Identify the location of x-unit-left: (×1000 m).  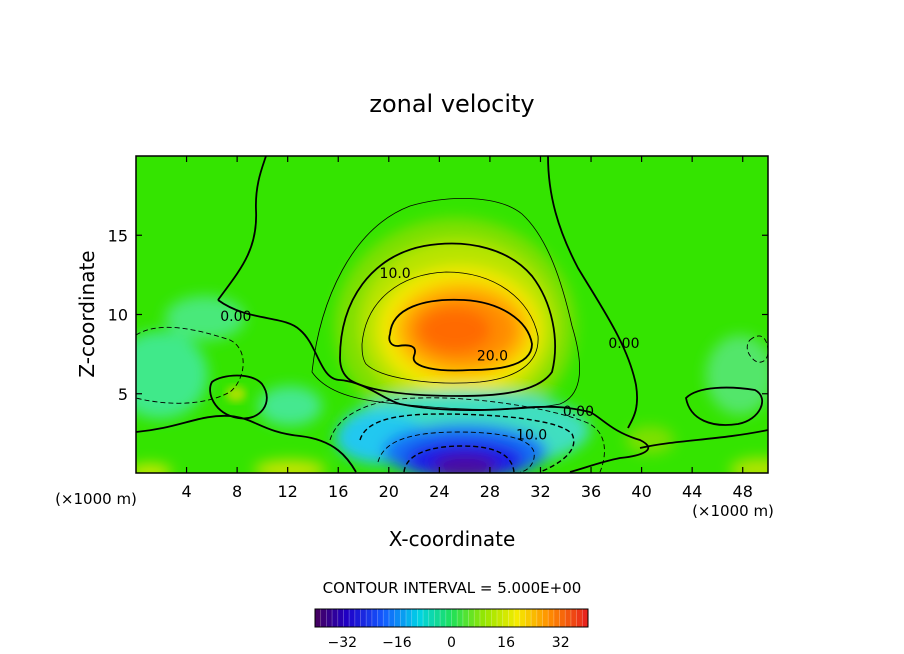
(96, 499).